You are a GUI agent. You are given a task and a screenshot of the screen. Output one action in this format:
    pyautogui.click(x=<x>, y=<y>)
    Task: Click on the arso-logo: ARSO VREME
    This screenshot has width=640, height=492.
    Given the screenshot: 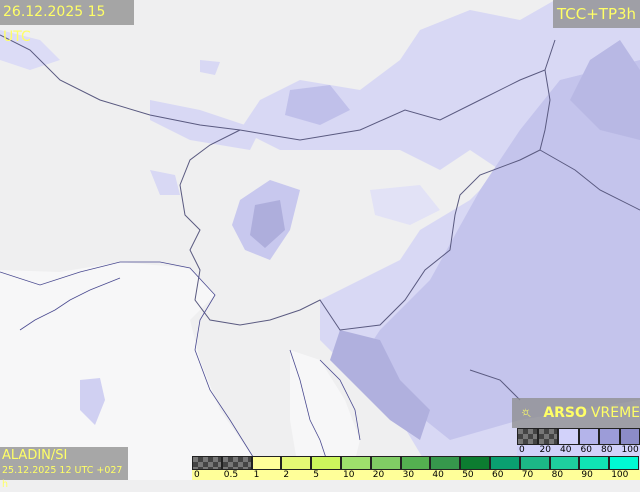 What is the action you would take?
    pyautogui.click(x=576, y=413)
    